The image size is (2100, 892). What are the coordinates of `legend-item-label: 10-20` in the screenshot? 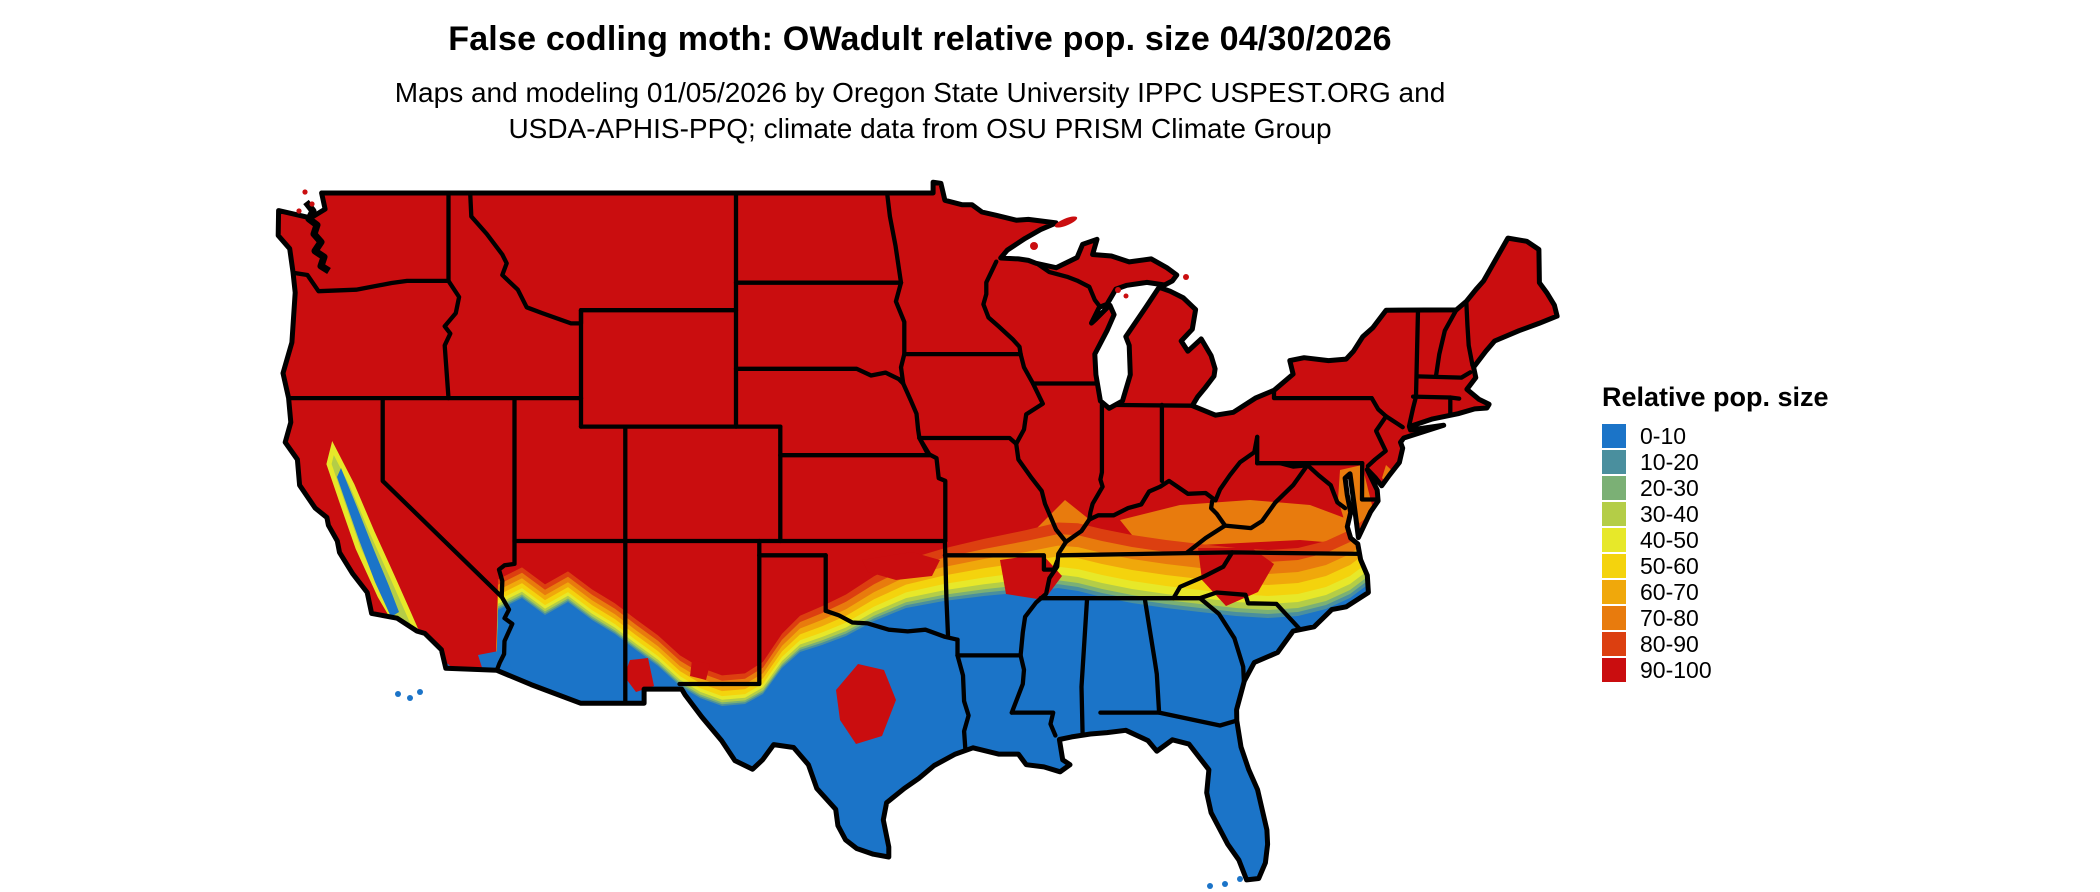 It's located at (1669, 462).